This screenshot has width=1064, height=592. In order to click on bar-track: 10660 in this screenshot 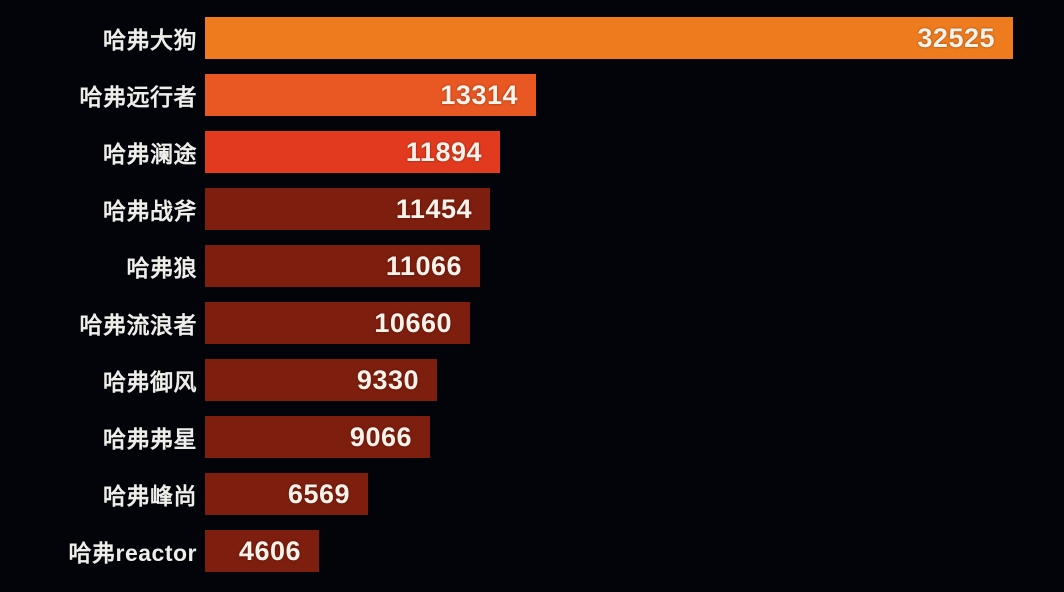, I will do `click(634, 323)`.